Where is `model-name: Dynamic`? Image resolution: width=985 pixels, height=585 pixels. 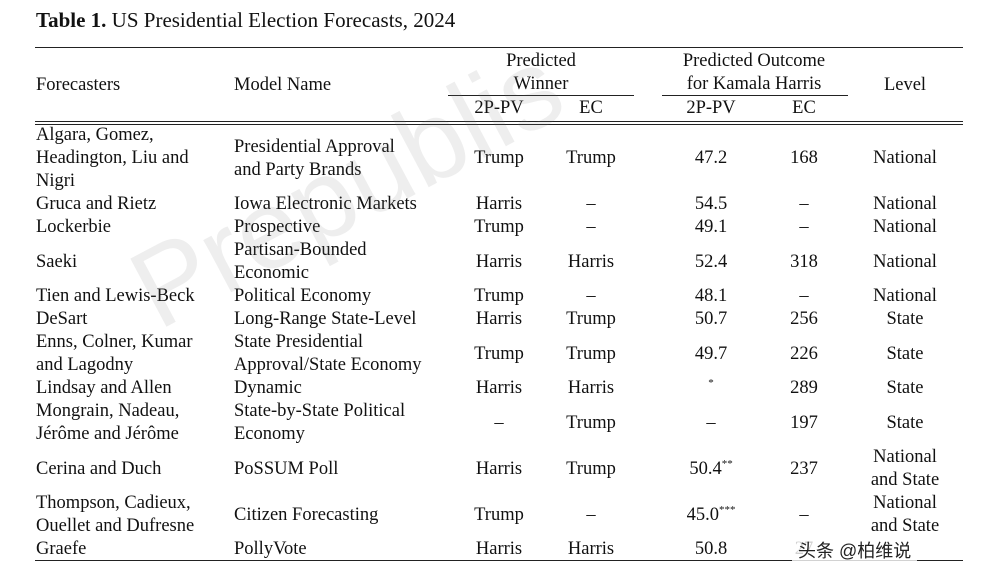
model-name: Dynamic is located at coordinates (268, 388).